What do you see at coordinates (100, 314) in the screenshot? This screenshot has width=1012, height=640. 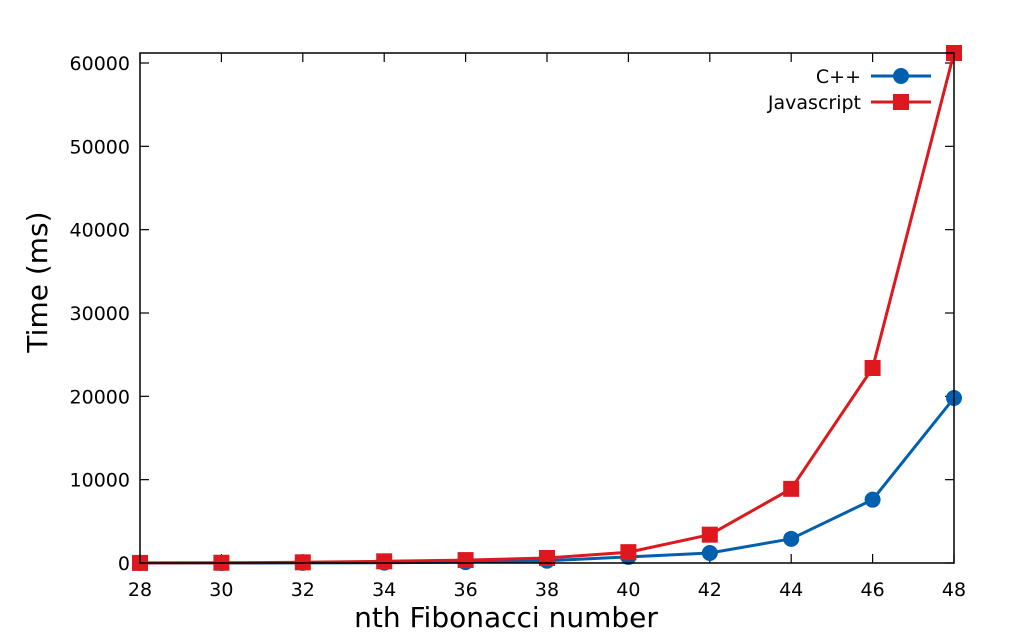 I see `y-tick-label: 30000` at bounding box center [100, 314].